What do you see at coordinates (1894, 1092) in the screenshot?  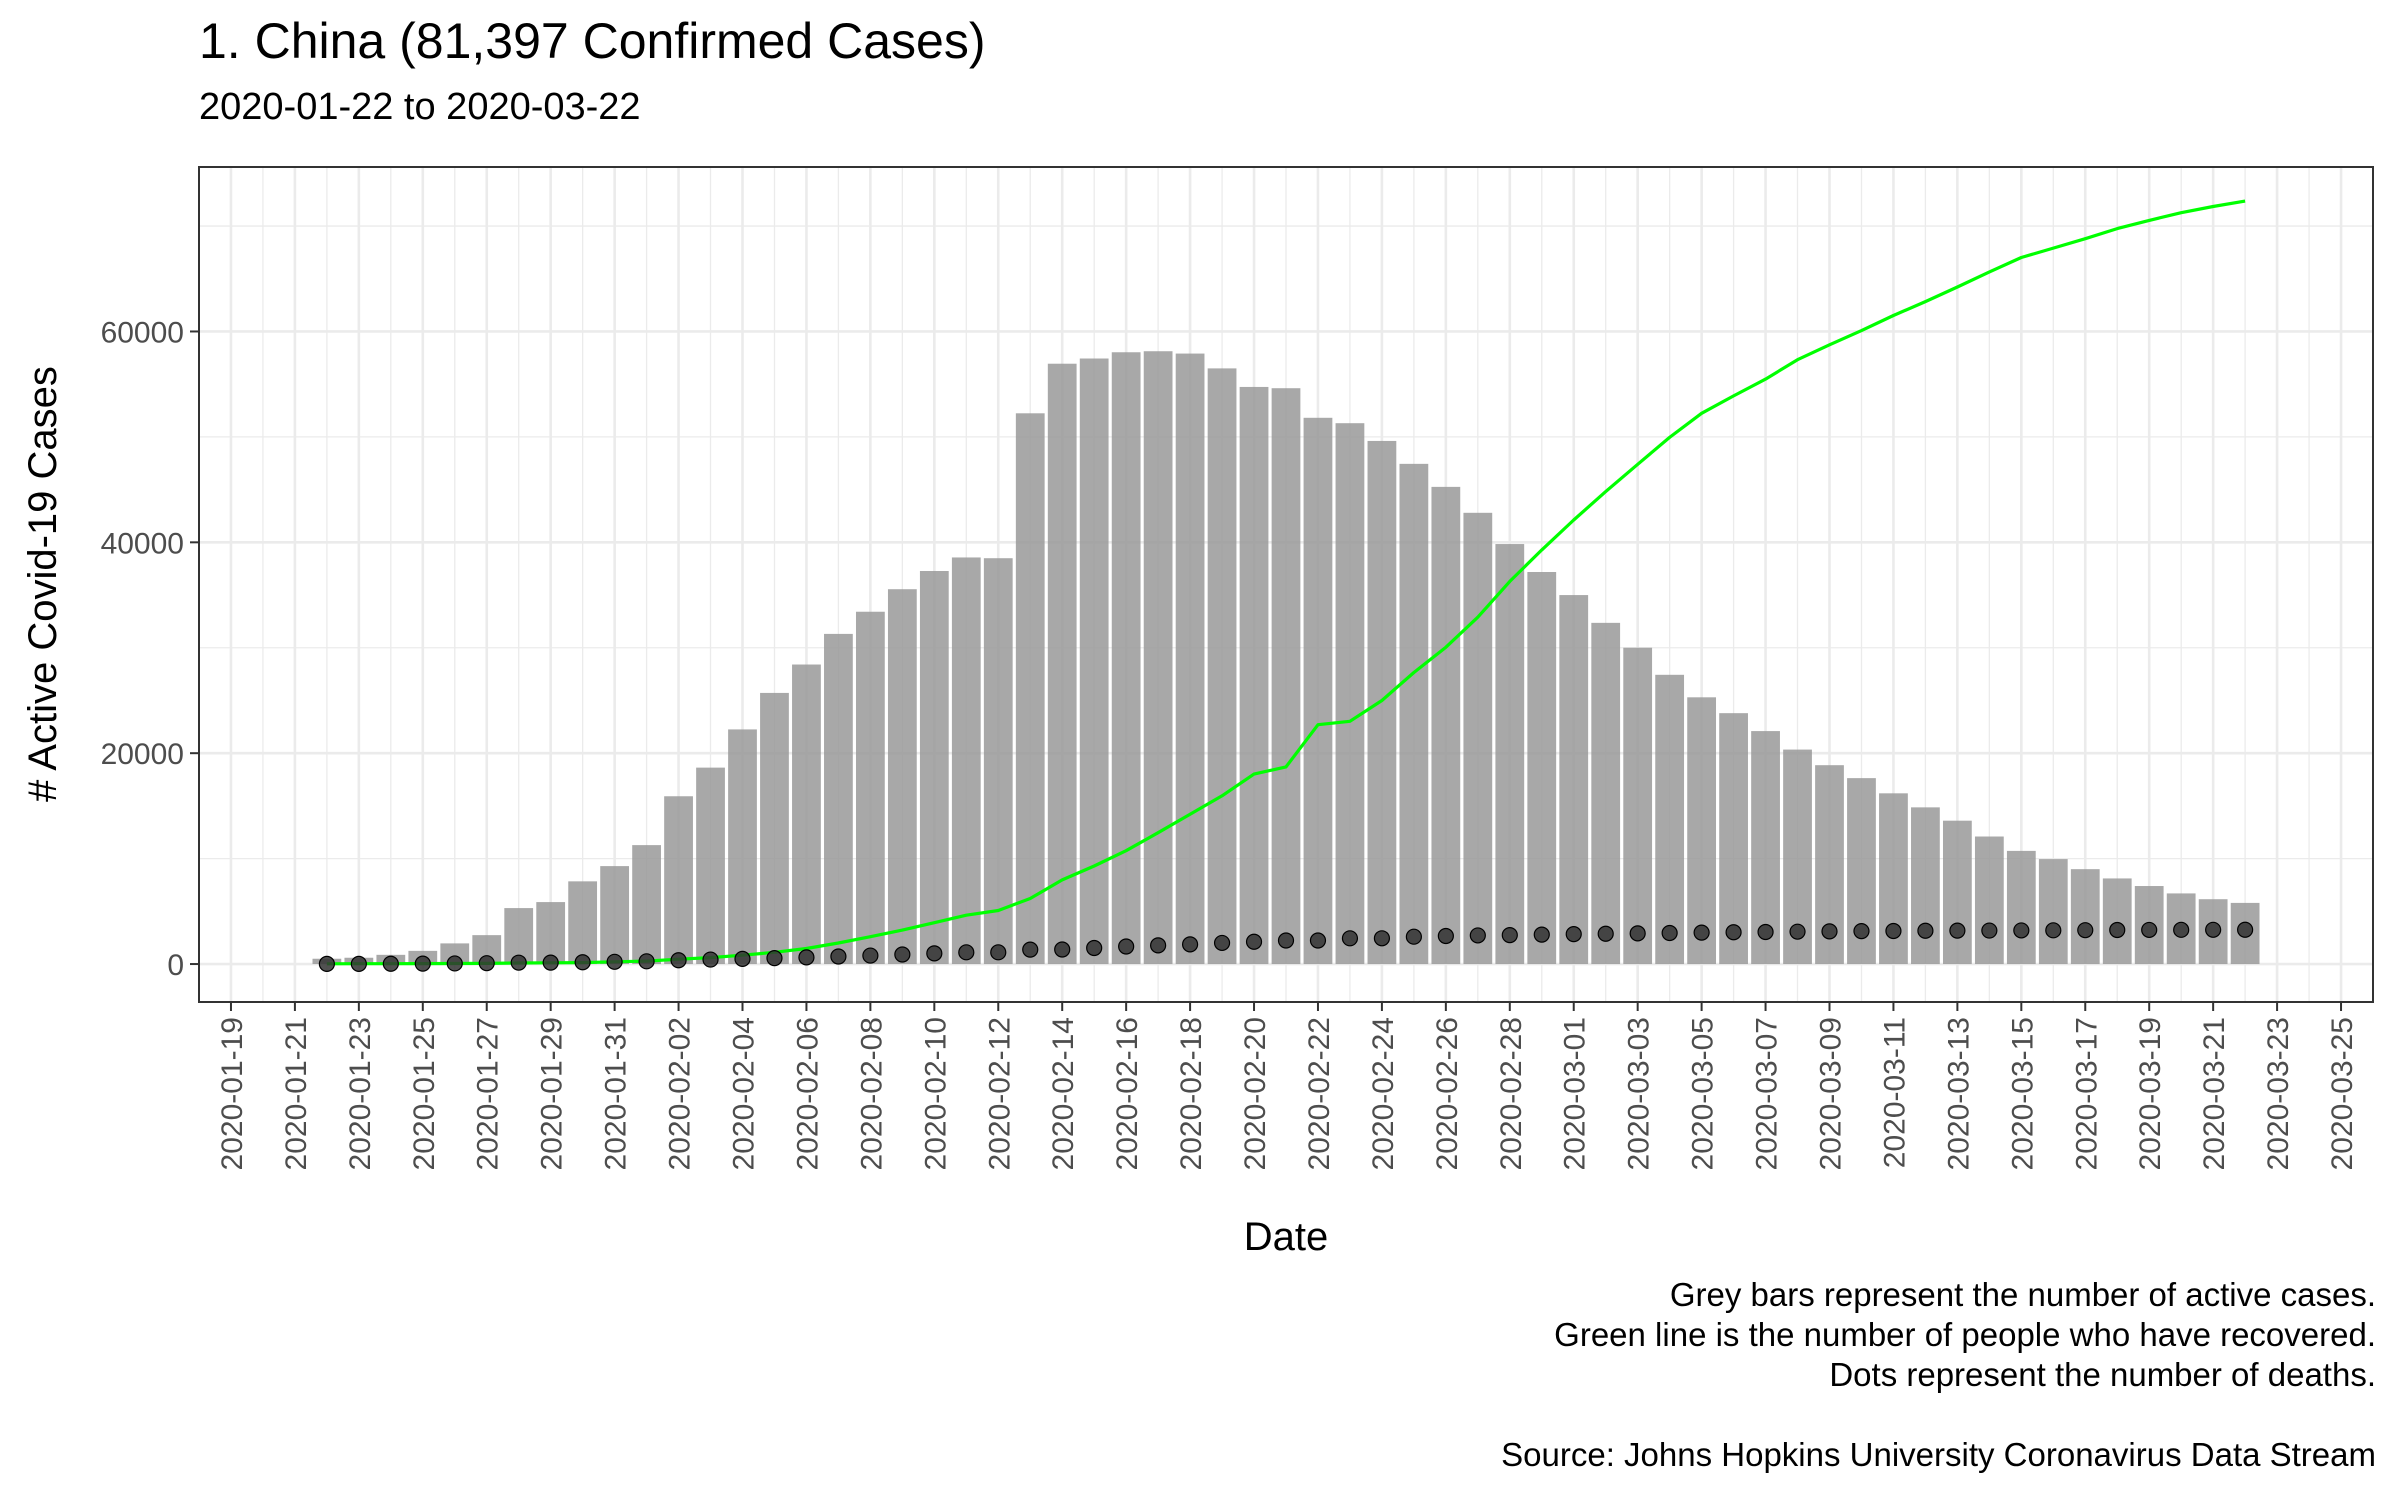 I see `x-tick-label: 2020-03-11` at bounding box center [1894, 1092].